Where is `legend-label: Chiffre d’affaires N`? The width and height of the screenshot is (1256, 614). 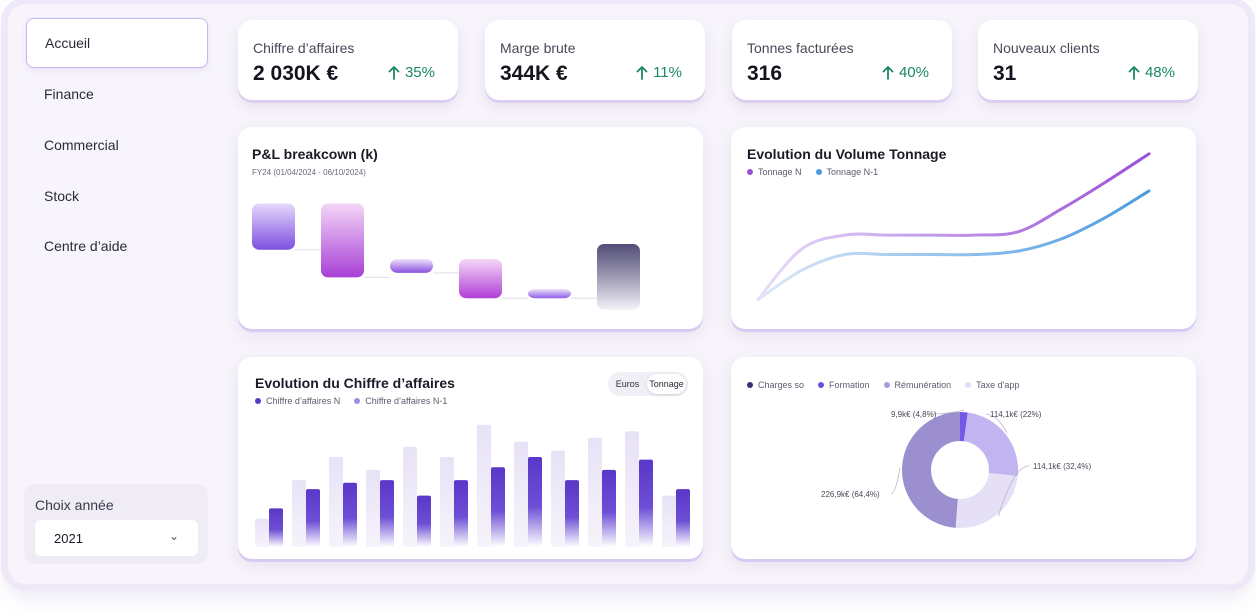 legend-label: Chiffre d’affaires N is located at coordinates (303, 401).